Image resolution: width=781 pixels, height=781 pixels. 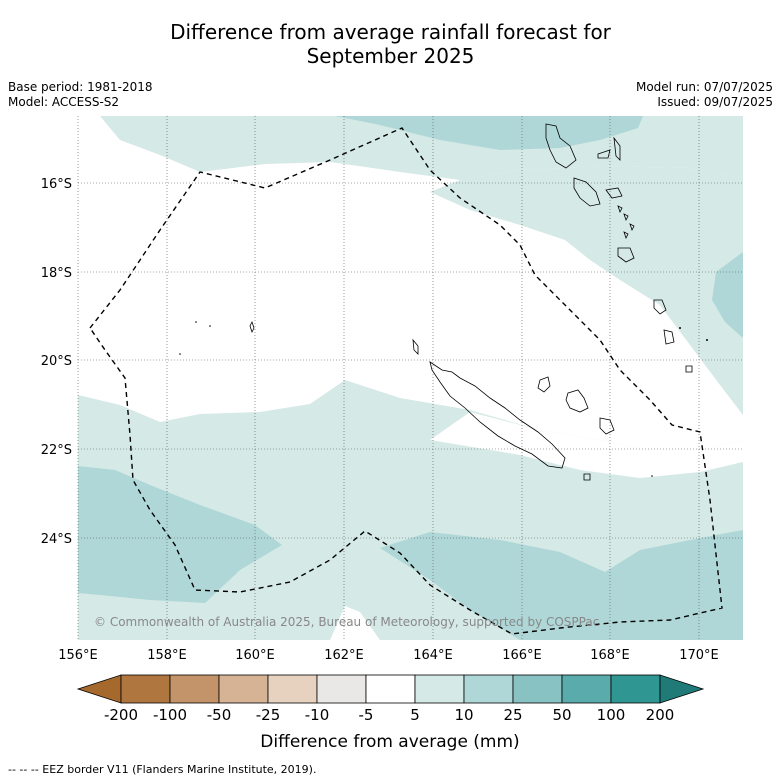 What do you see at coordinates (255, 655) in the screenshot?
I see `lon-label: 160°E` at bounding box center [255, 655].